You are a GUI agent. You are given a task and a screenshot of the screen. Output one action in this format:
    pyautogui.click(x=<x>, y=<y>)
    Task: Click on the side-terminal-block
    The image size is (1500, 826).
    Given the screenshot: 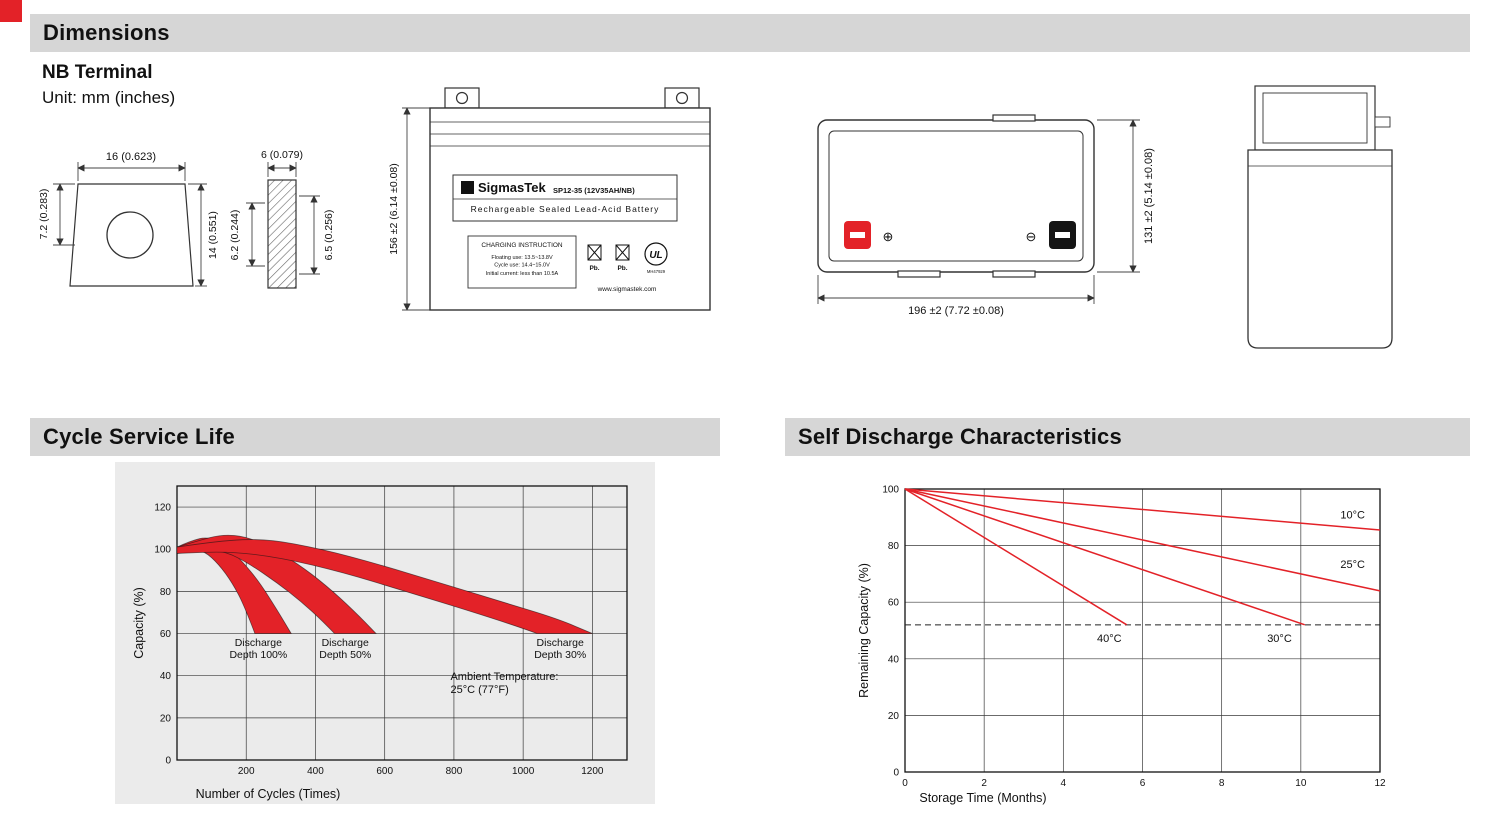 What is the action you would take?
    pyautogui.click(x=1315, y=118)
    